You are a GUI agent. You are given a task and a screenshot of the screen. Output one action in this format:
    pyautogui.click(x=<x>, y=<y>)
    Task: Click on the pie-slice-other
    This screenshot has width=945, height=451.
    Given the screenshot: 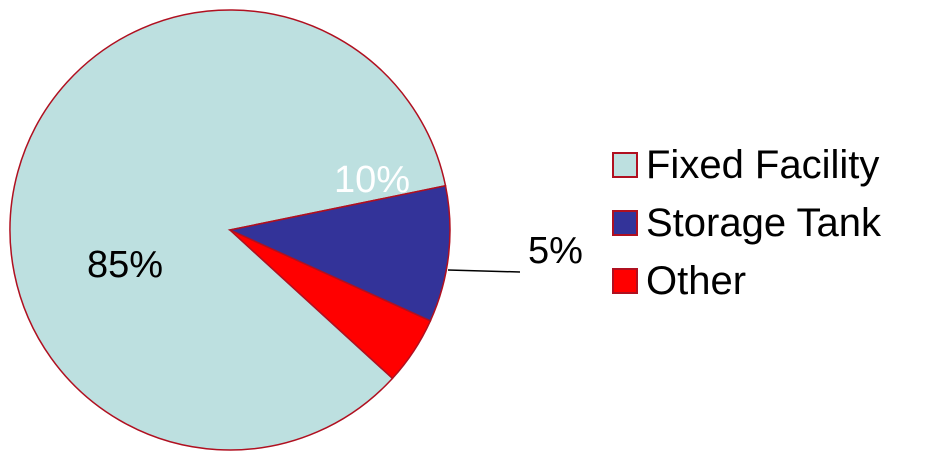 What is the action you would take?
    pyautogui.click(x=330, y=304)
    